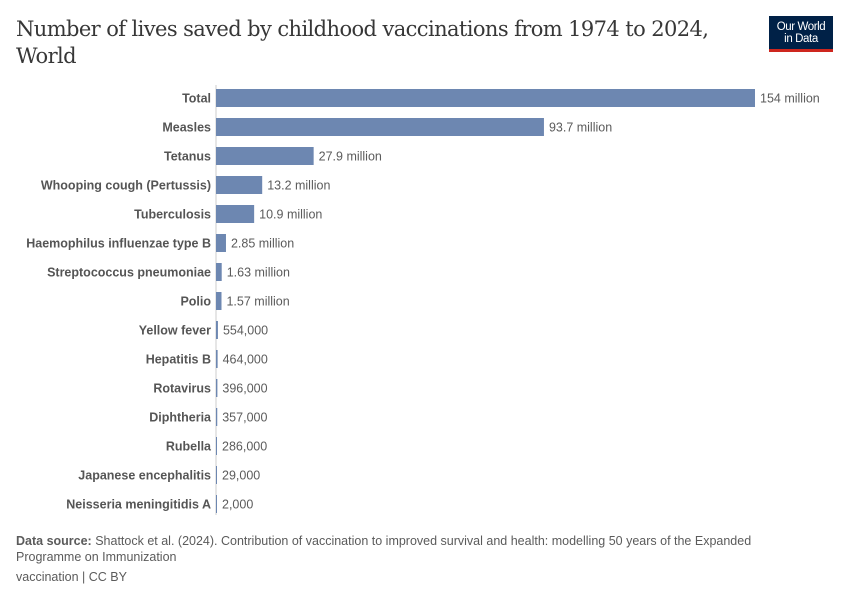 The height and width of the screenshot is (600, 850). What do you see at coordinates (144, 476) in the screenshot?
I see `category-label: Japanese encephalitis` at bounding box center [144, 476].